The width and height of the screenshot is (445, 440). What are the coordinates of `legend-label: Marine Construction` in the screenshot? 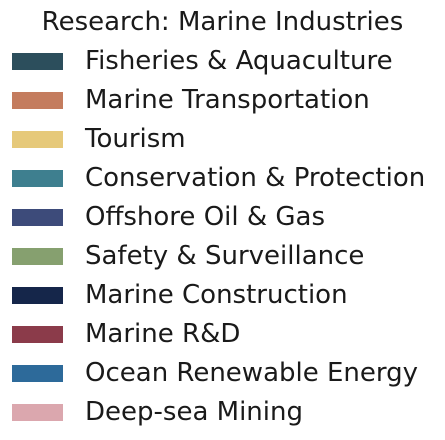 It's located at (216, 295).